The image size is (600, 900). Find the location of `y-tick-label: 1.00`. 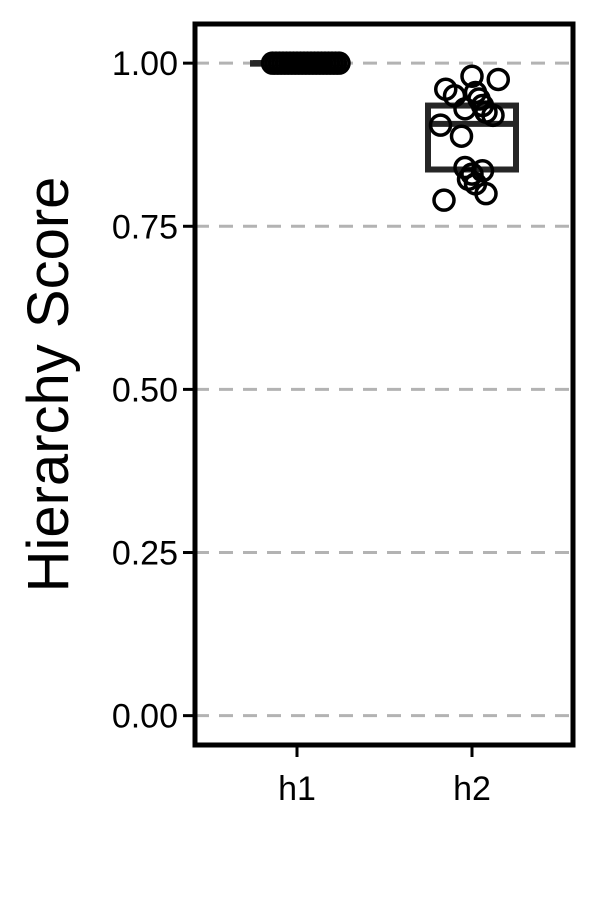

y-tick-label: 1.00 is located at coordinates (145, 64).